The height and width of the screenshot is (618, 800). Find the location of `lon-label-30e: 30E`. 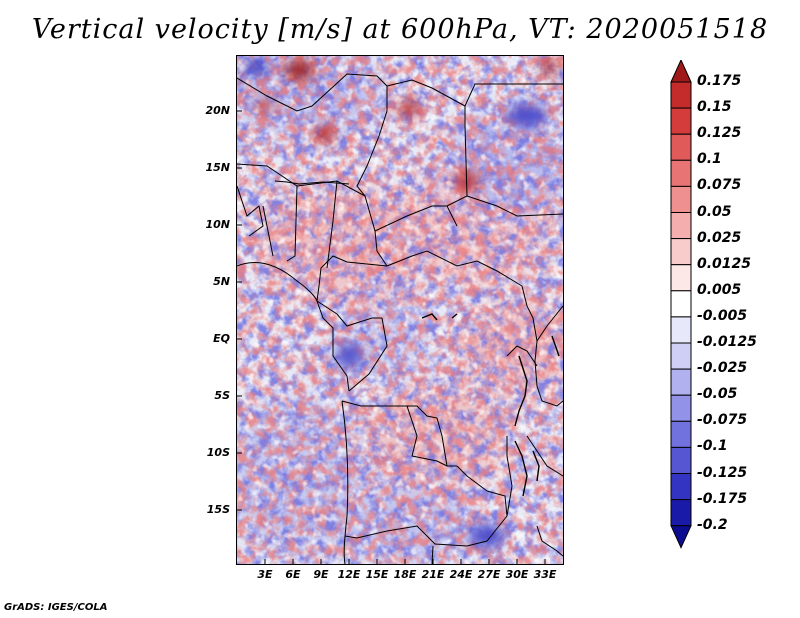

lon-label-30e: 30E is located at coordinates (517, 574).